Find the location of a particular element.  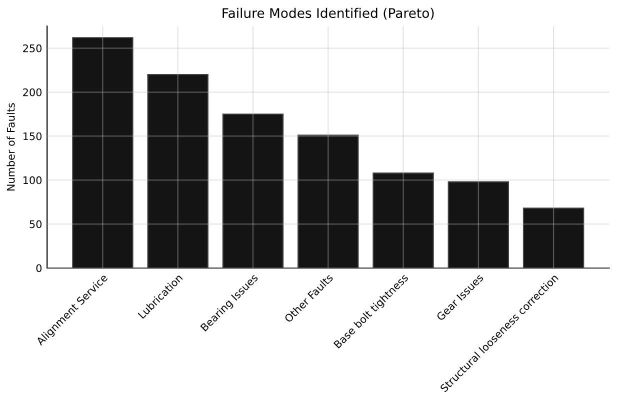

y-axis-title: Number of Faults is located at coordinates (10, 147).